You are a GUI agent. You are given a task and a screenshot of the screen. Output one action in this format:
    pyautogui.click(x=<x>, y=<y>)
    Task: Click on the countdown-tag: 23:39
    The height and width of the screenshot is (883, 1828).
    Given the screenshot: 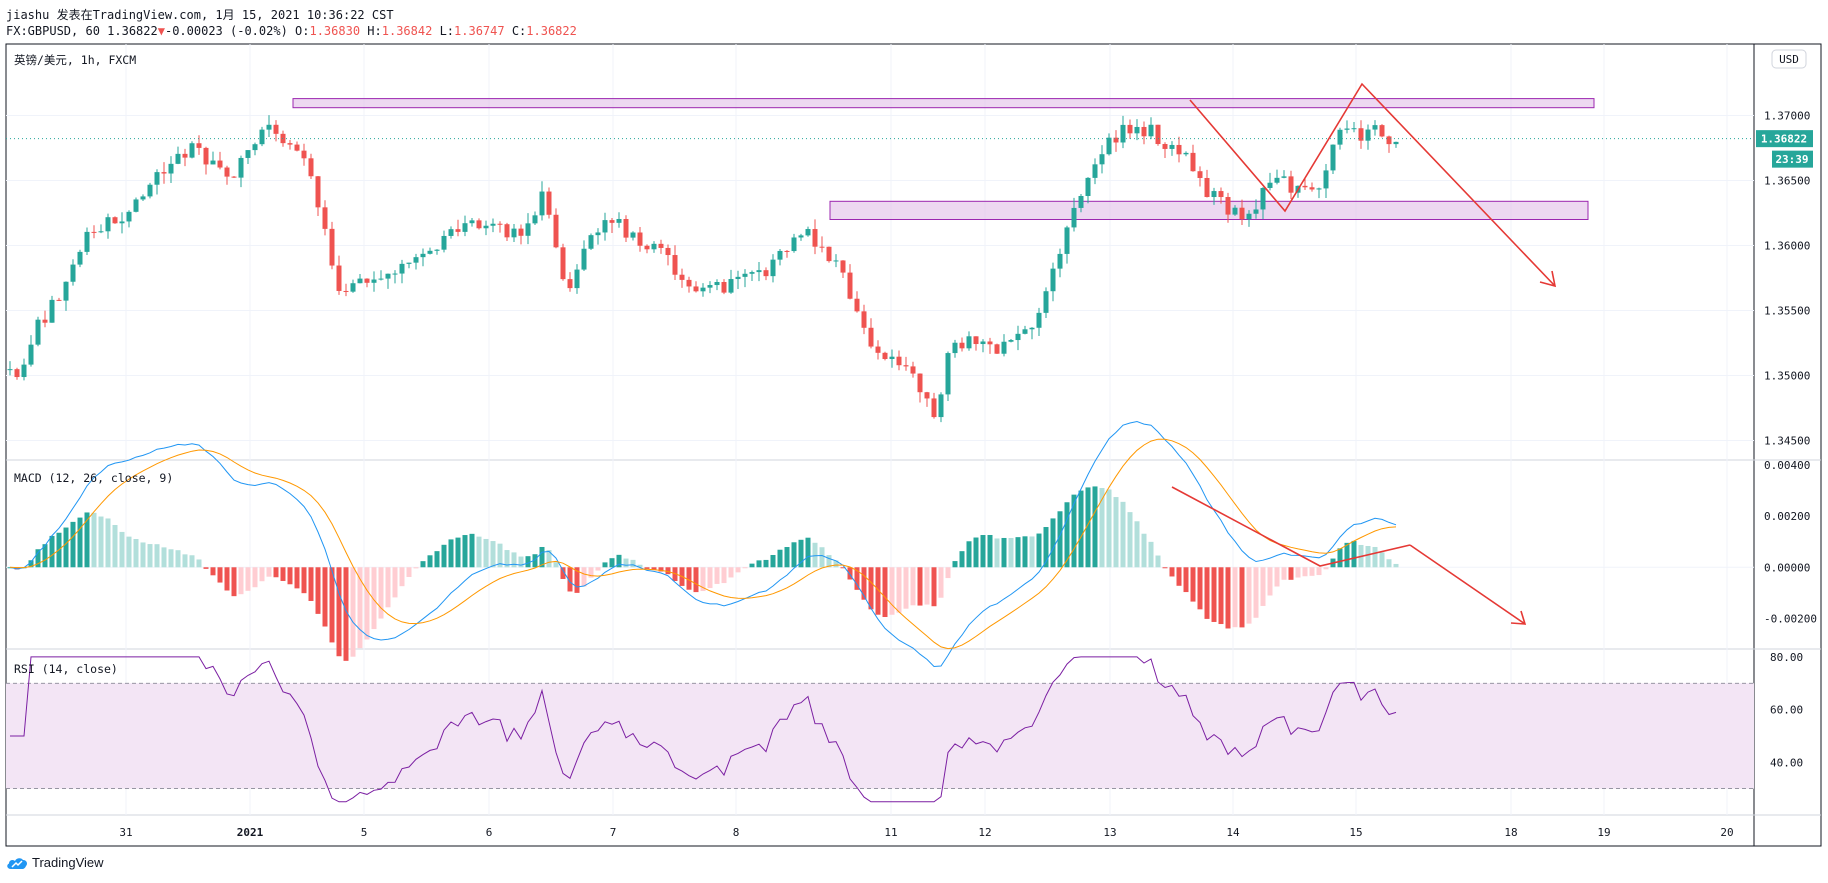 What is the action you would take?
    pyautogui.click(x=1792, y=159)
    